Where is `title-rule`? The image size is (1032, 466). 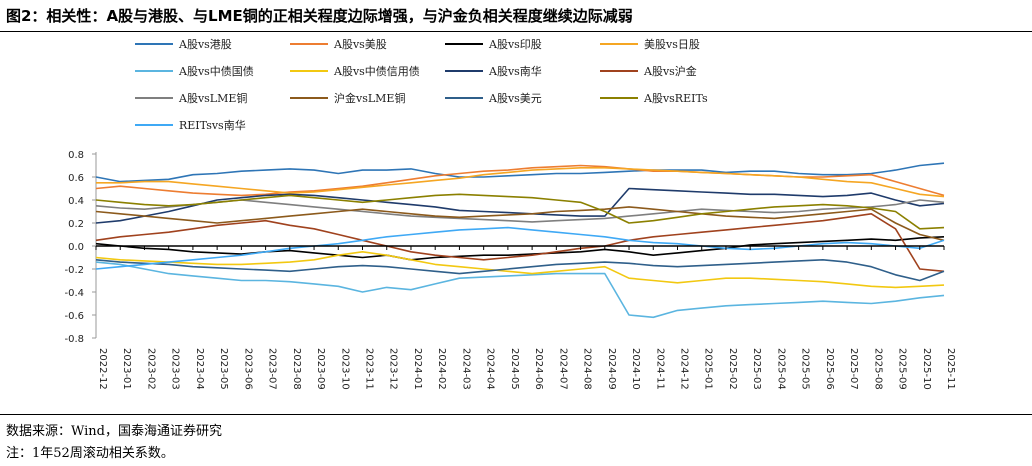 title-rule is located at coordinates (516, 31).